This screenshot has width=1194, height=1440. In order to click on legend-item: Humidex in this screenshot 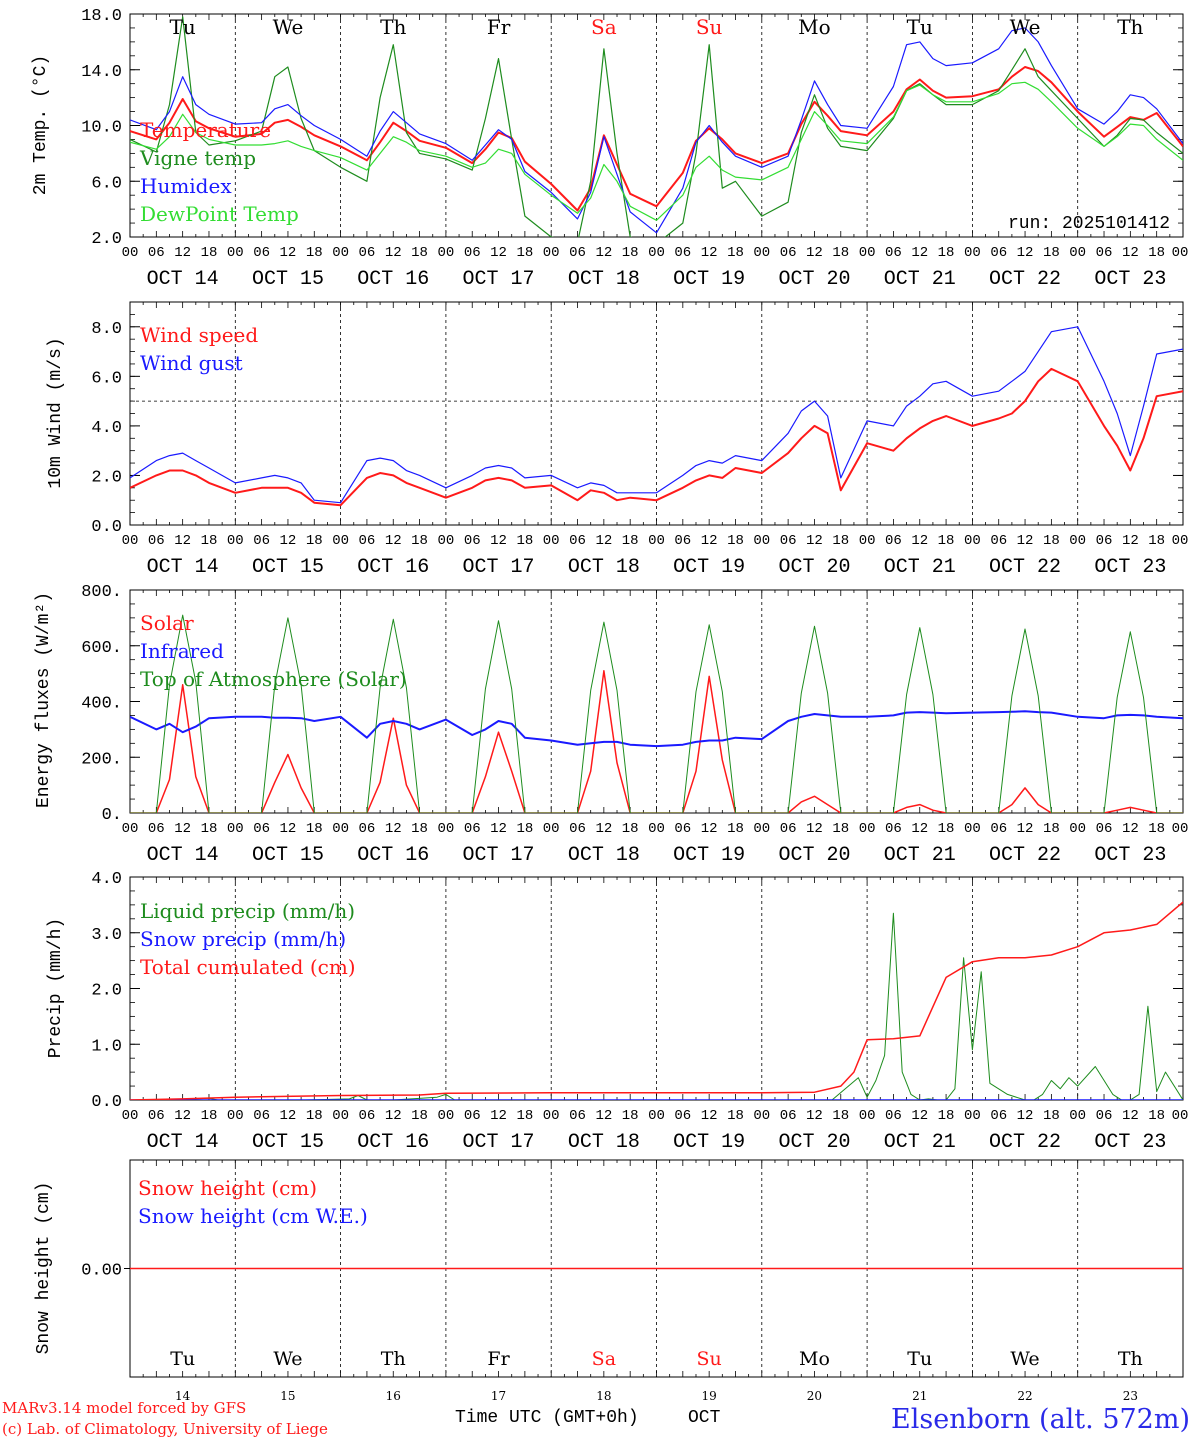, I will do `click(186, 186)`.